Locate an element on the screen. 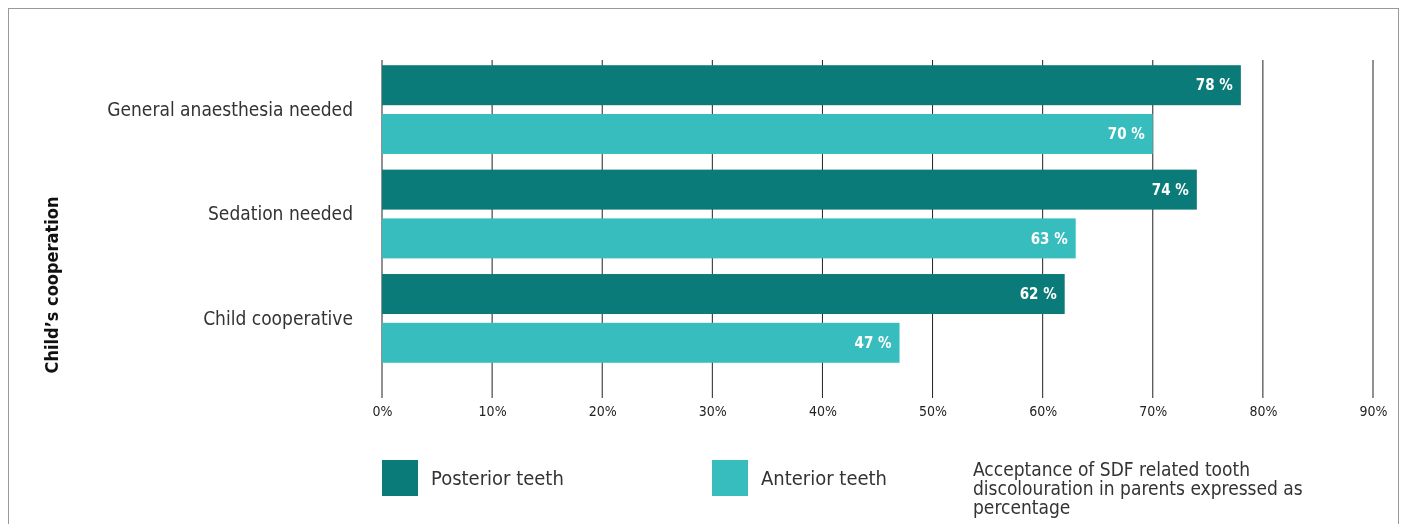 This screenshot has height=524, width=1407. legend-label: Anterior teeth is located at coordinates (824, 478).